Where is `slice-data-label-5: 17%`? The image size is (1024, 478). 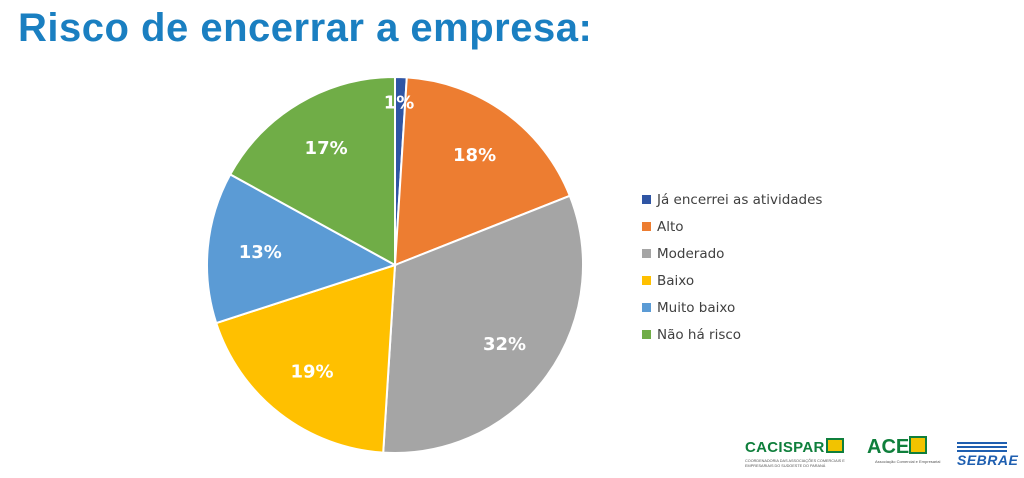
slice-data-label-5: 17% is located at coordinates (326, 148).